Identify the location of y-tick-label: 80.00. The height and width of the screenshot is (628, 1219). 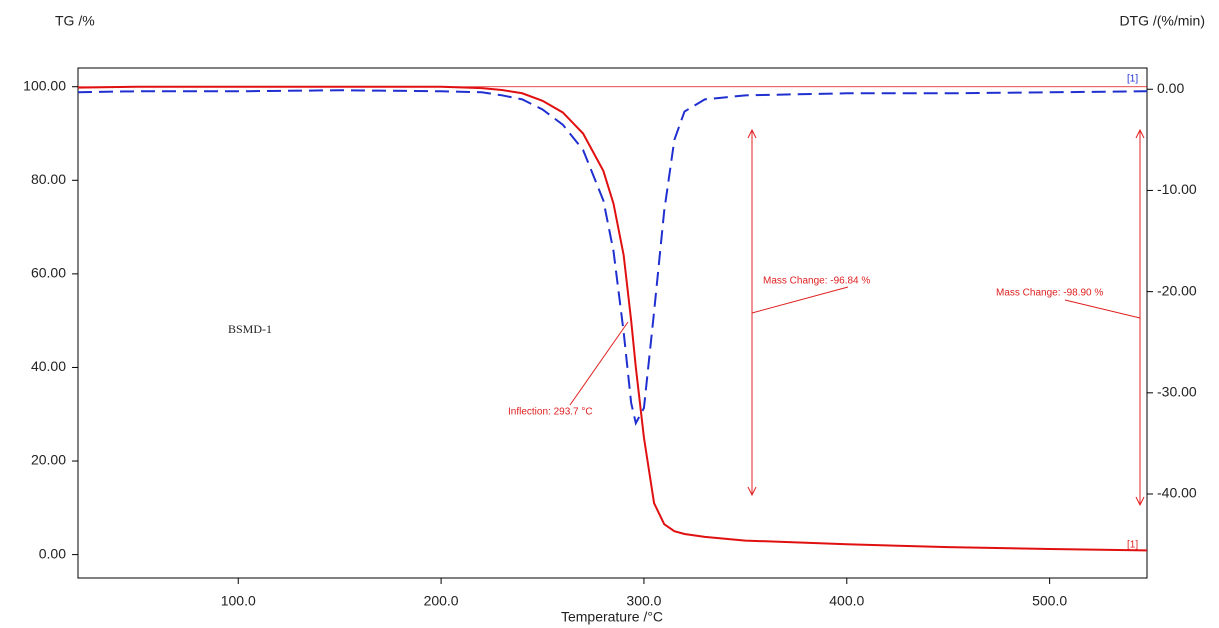
(48, 179).